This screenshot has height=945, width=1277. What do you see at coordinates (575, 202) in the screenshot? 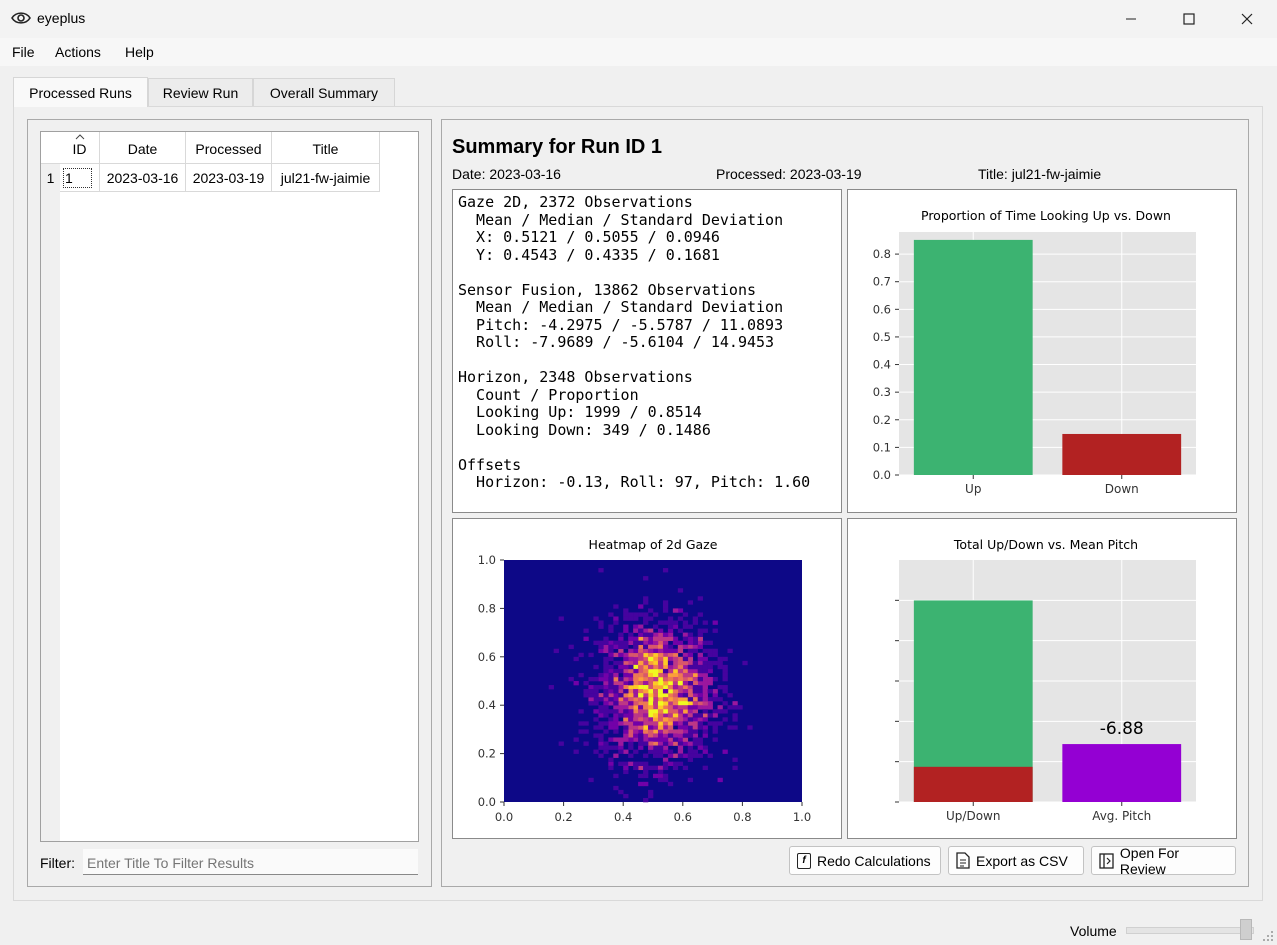
I see `stats-line: Gaze 2D, 2372 Observations` at bounding box center [575, 202].